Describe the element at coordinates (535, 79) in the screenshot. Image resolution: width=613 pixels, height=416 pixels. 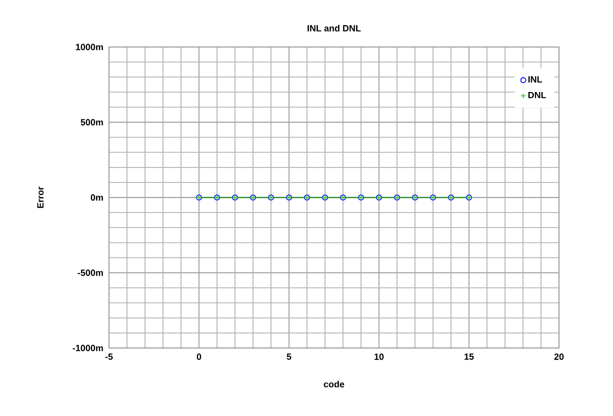
I see `legend-label: INL` at that location.